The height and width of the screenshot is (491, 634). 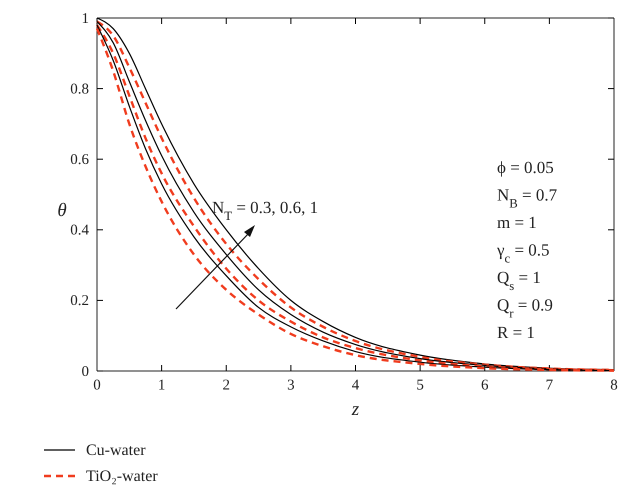 I want to click on x-tick-label: 0, so click(x=97, y=386).